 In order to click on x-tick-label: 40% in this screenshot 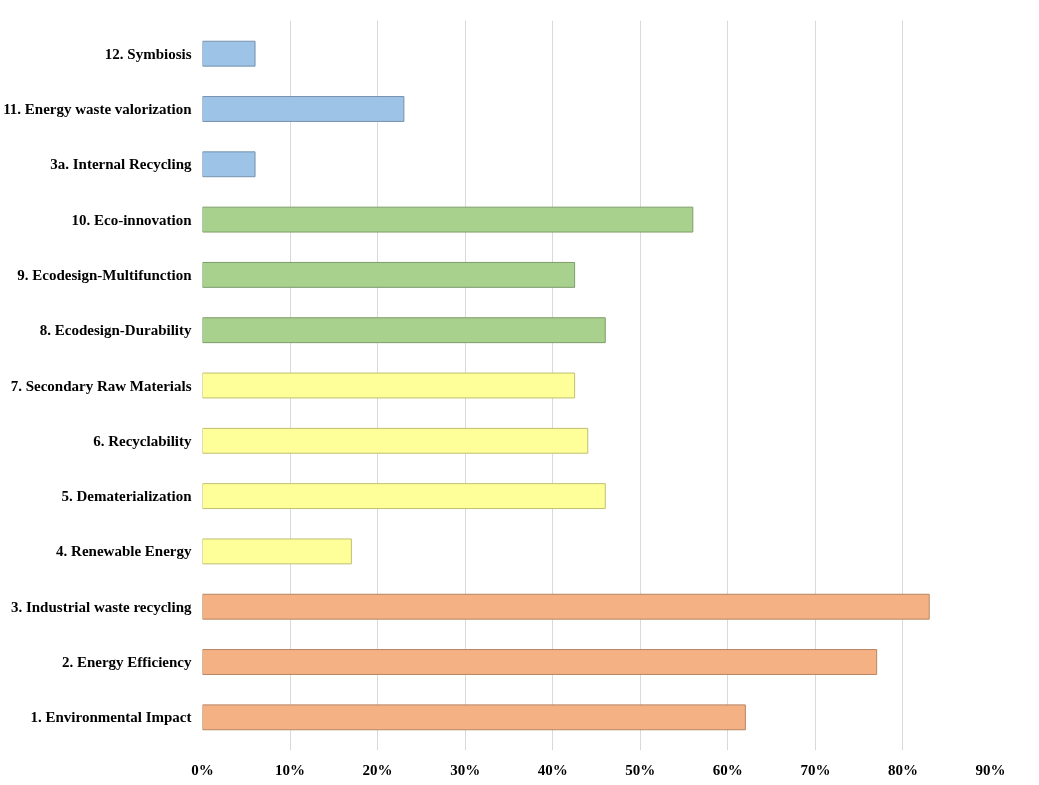, I will do `click(552, 769)`.